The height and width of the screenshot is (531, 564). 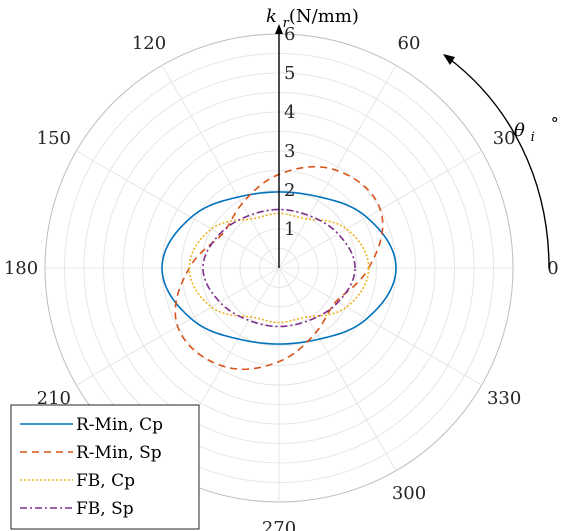 I want to click on angle-tick-label-180: 180, so click(x=21, y=268).